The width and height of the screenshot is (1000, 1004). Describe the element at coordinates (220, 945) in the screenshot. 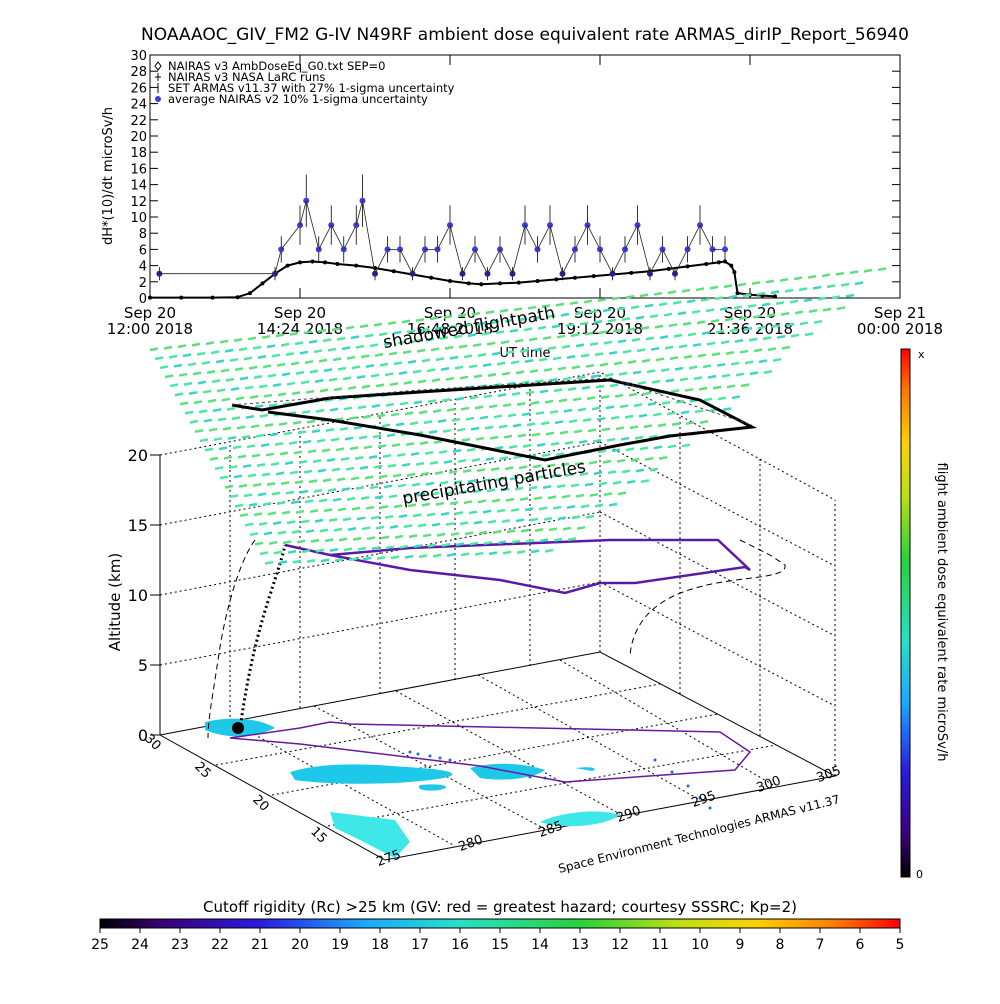

I see `rigidity-tick-label: 22` at that location.